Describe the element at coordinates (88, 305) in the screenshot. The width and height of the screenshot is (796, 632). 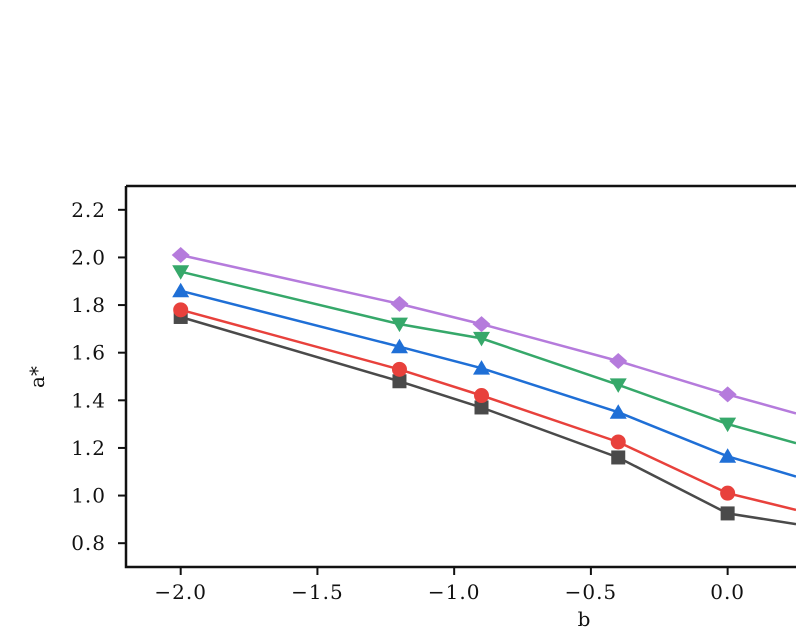
I see `y-tick-label: 1.8` at that location.